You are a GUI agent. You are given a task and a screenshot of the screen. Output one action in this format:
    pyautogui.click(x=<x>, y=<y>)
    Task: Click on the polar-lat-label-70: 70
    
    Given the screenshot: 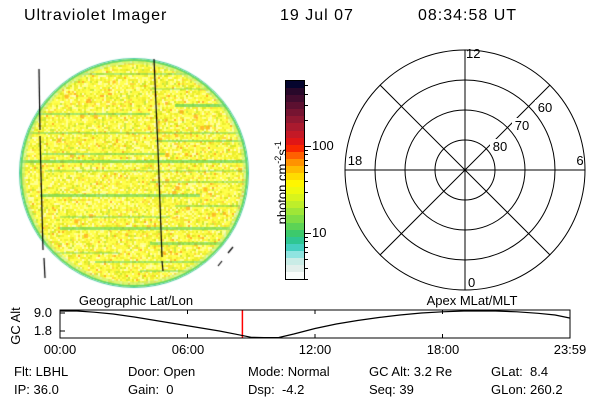 What is the action you would take?
    pyautogui.click(x=522, y=125)
    